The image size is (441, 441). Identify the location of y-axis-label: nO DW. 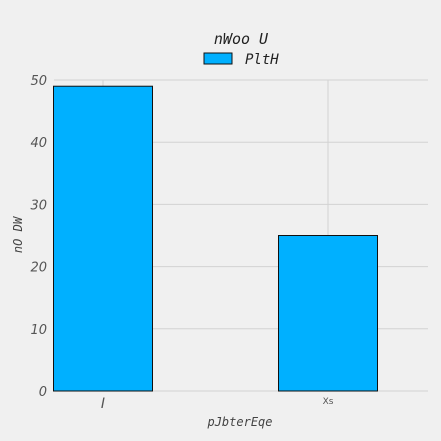
(18, 234).